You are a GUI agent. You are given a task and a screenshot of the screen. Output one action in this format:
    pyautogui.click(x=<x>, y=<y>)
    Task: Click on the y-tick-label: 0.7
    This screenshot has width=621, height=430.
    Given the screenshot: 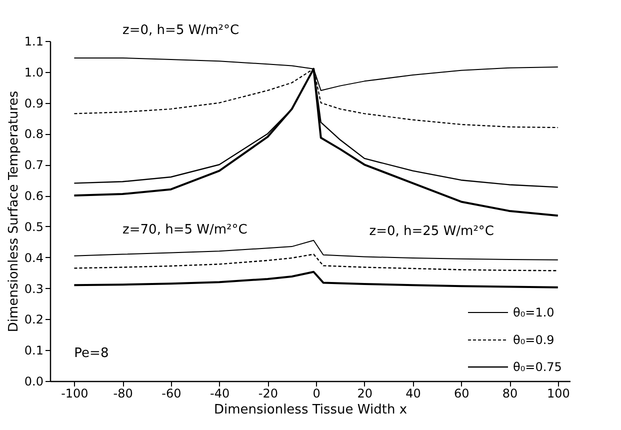 What is the action you would take?
    pyautogui.click(x=34, y=165)
    